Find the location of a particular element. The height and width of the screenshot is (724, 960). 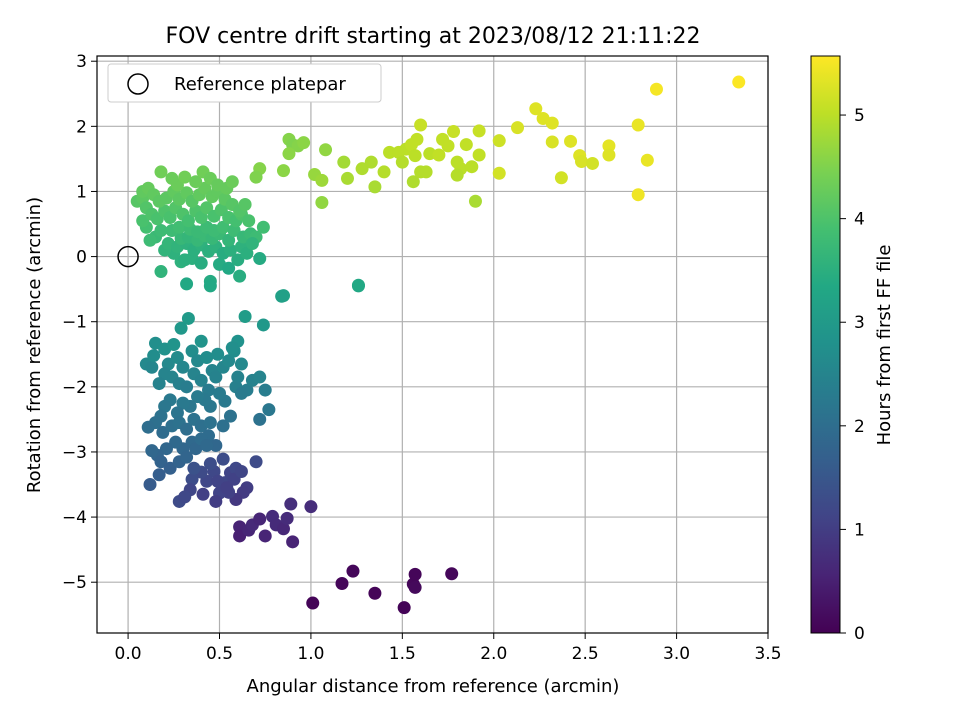

y-tick-label: −5 is located at coordinates (74, 583).